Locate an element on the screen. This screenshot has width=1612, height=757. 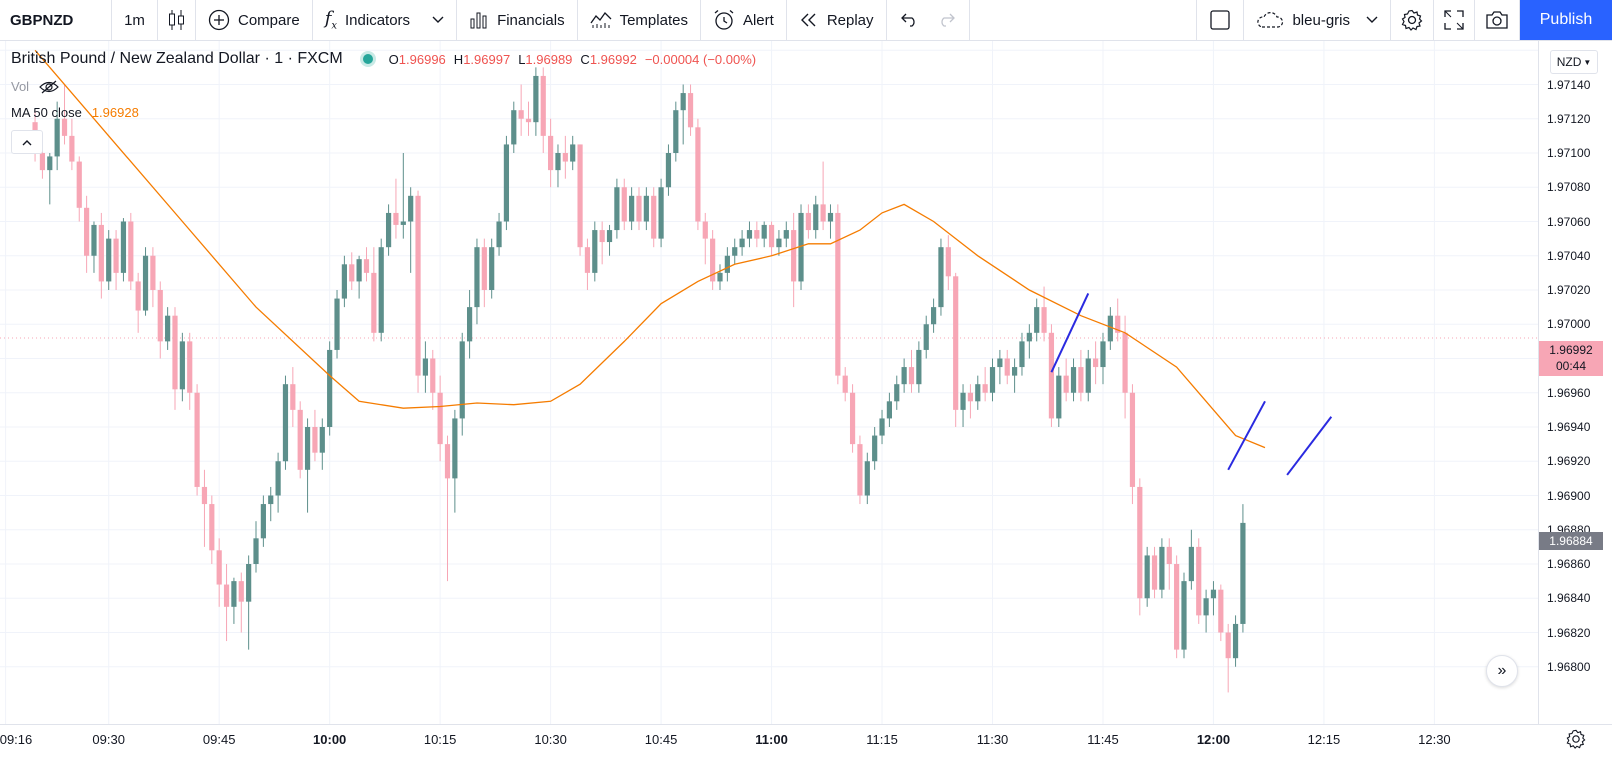
ma-value: 1.96928 is located at coordinates (115, 112).